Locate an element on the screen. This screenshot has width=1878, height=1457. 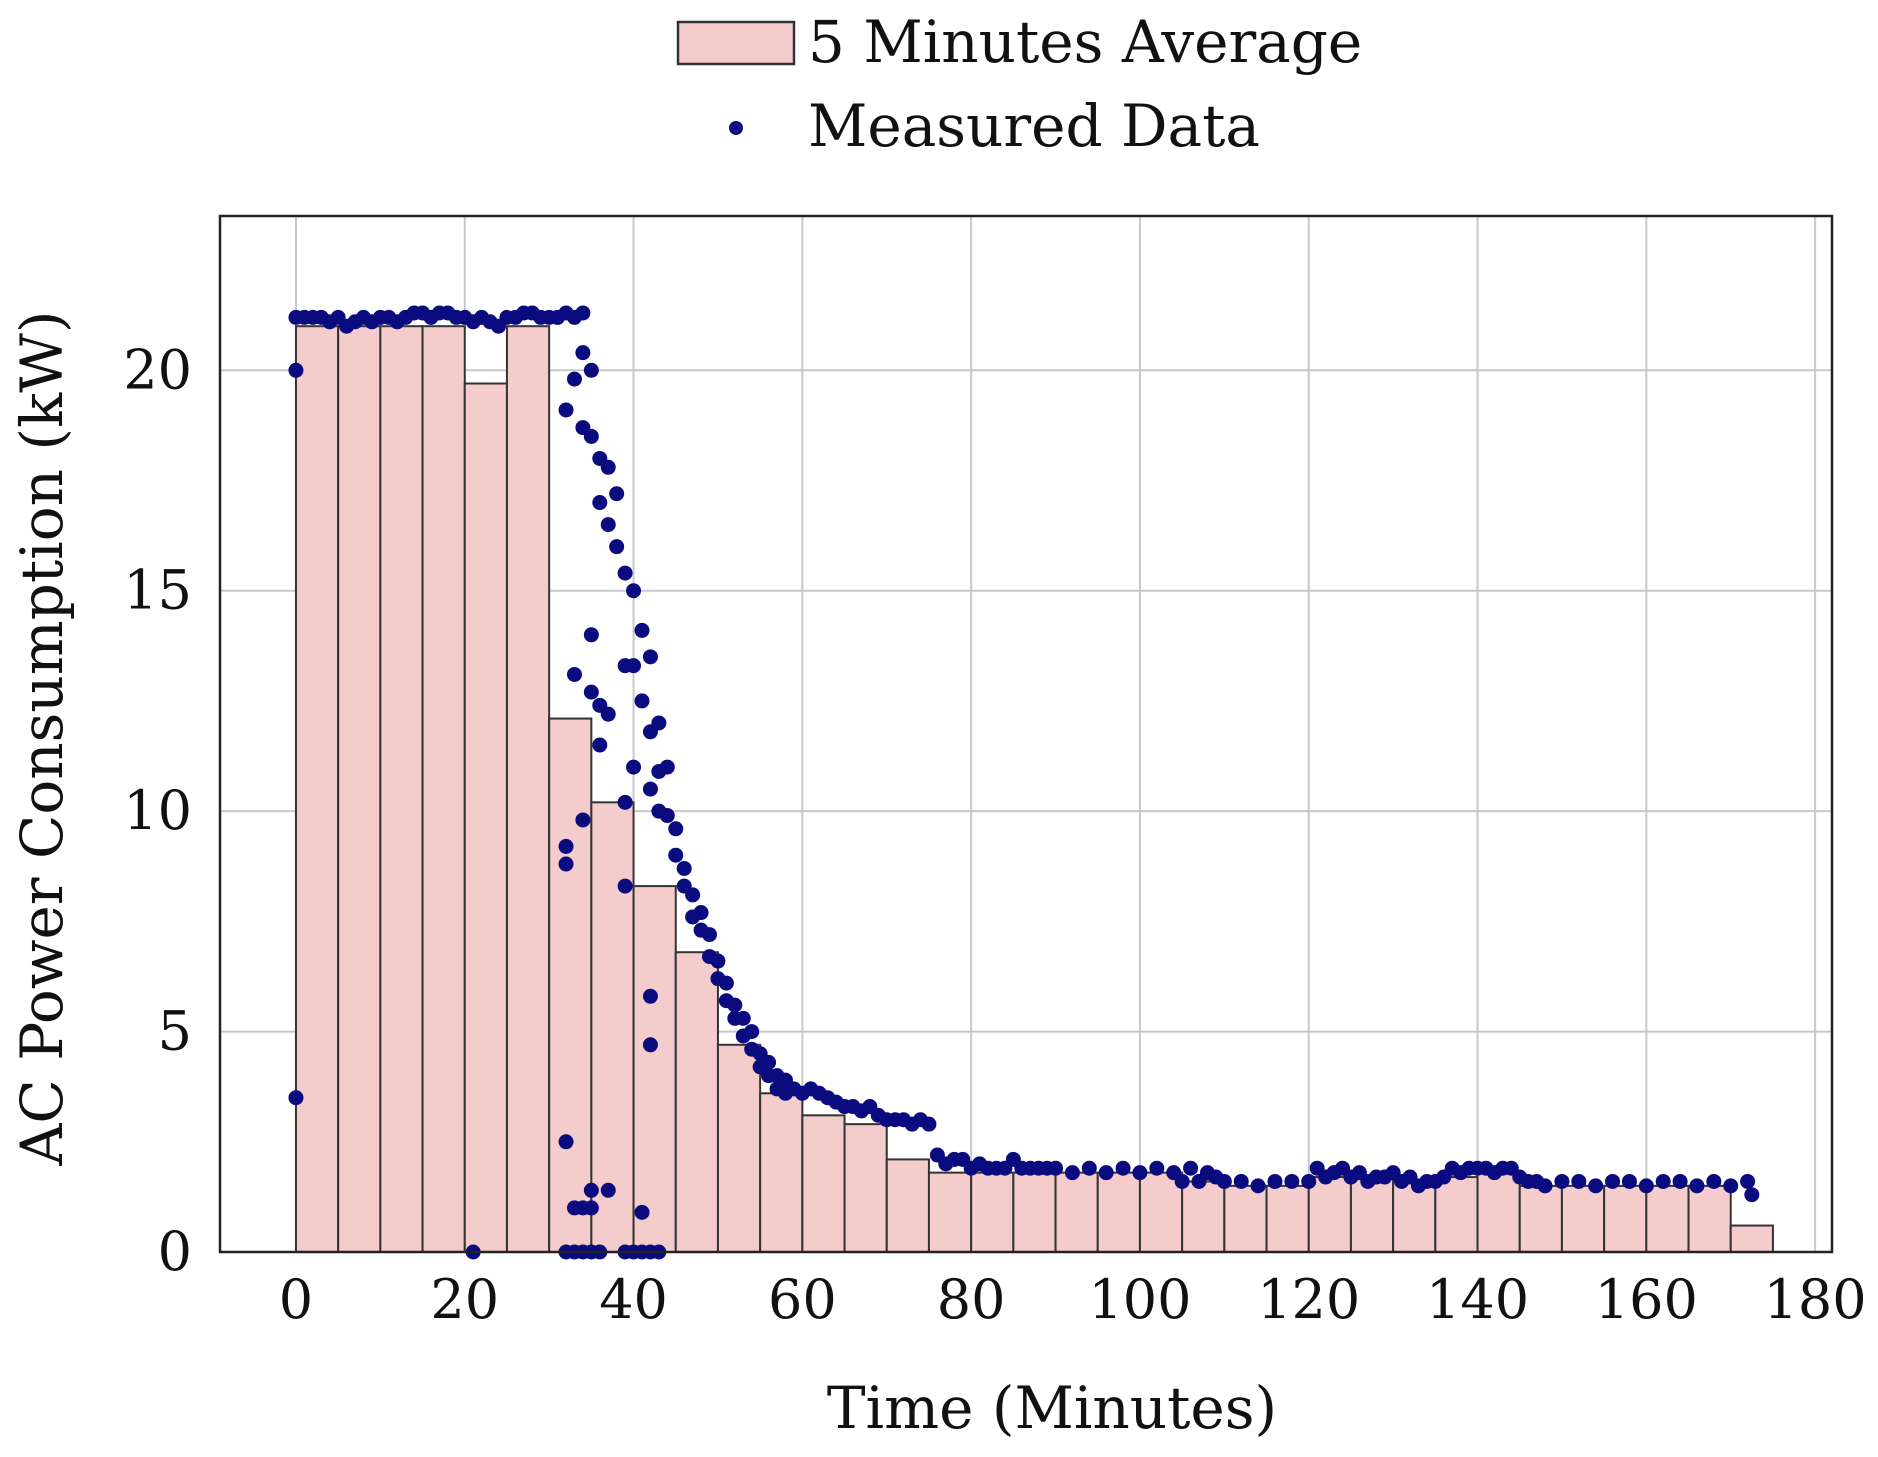
x-tick-label: 0 is located at coordinates (296, 1299).